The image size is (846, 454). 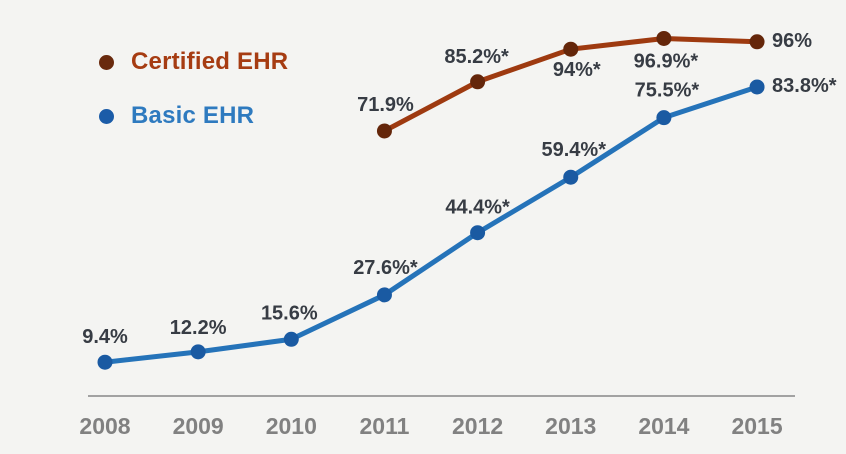 What do you see at coordinates (476, 57) in the screenshot?
I see `data-label-certified-ehr-2012: 85.2%*` at bounding box center [476, 57].